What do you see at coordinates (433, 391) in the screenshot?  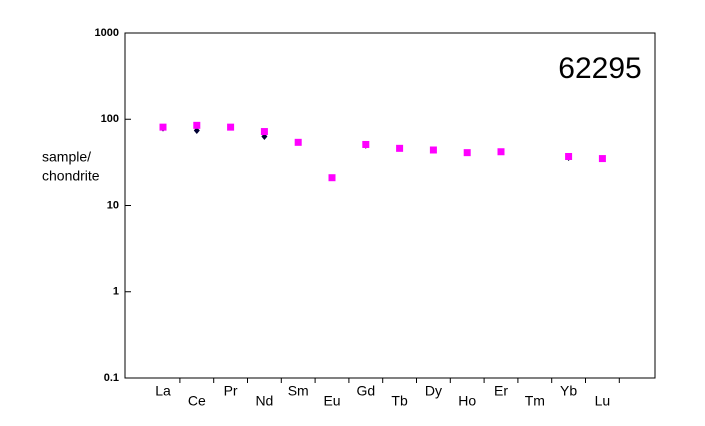 I see `x-tick-label: Dy` at bounding box center [433, 391].